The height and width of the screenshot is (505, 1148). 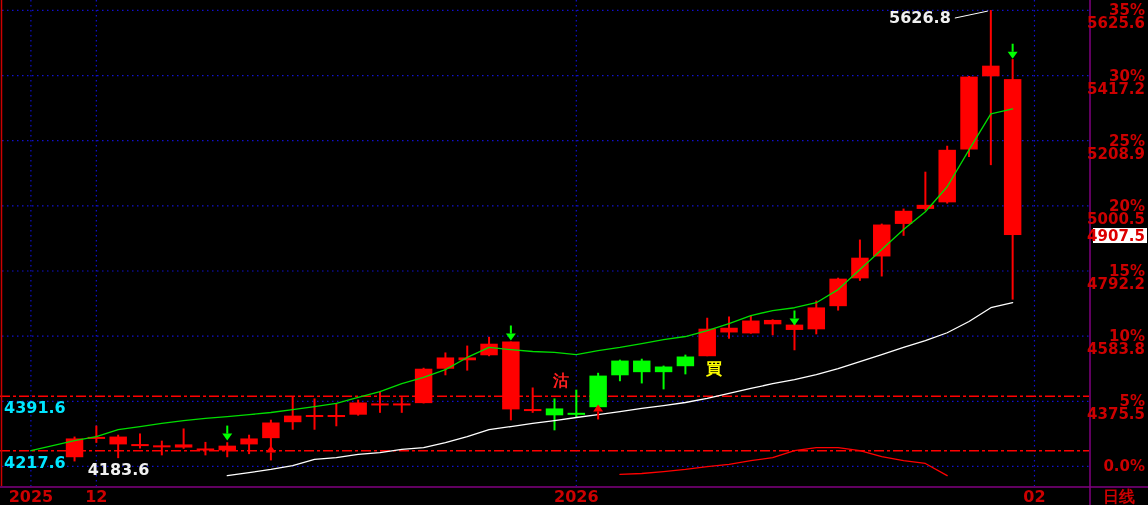 I want to click on annotation: 5626.8, so click(x=920, y=18).